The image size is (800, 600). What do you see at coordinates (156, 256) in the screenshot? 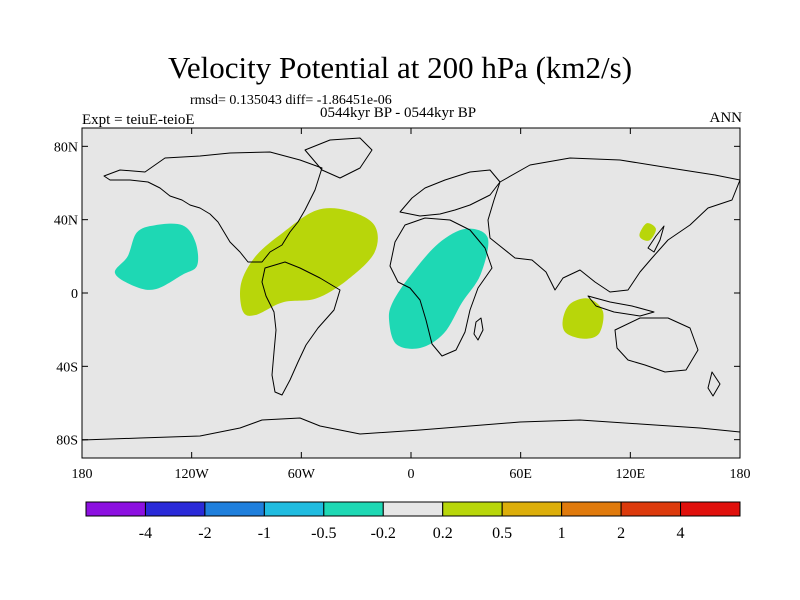
I see `region-eastern-pacific-negative` at bounding box center [156, 256].